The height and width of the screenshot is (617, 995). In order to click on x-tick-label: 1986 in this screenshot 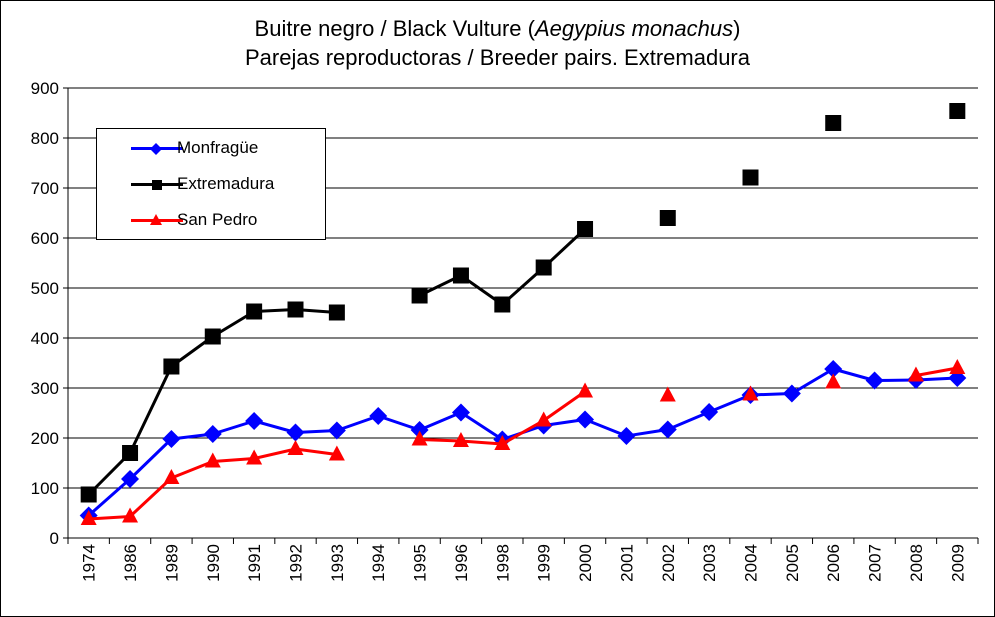, I will do `click(130, 563)`.